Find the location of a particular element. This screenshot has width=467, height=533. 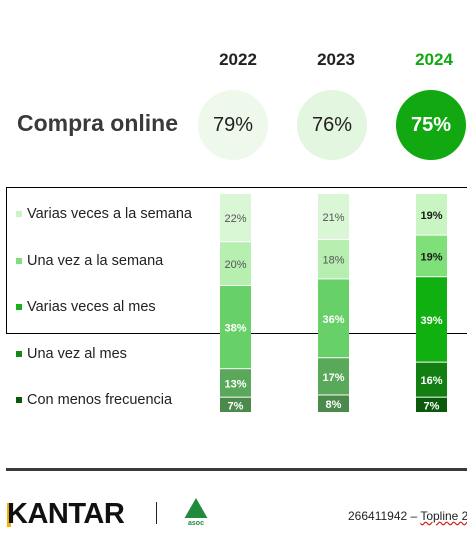

bar-data-label: 17% is located at coordinates (333, 378).